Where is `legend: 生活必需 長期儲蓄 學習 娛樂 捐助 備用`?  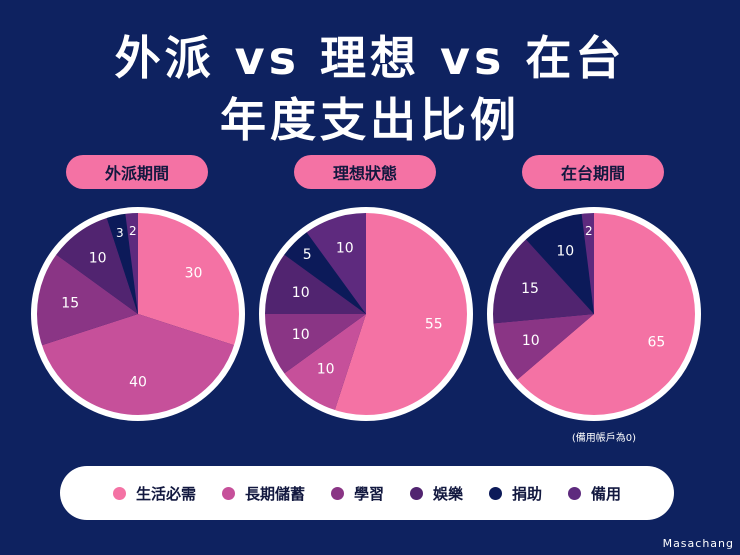
legend: 生活必需 長期儲蓄 學習 娛樂 捐助 備用 is located at coordinates (367, 493).